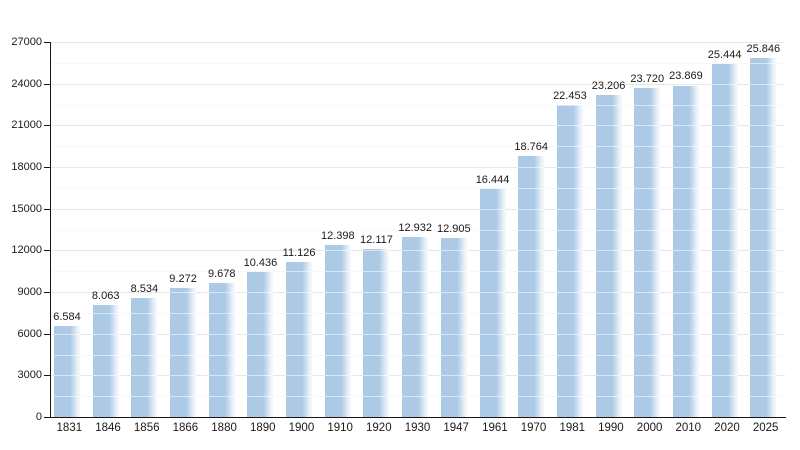  What do you see at coordinates (50, 230) in the screenshot?
I see `y-axis-line` at bounding box center [50, 230].